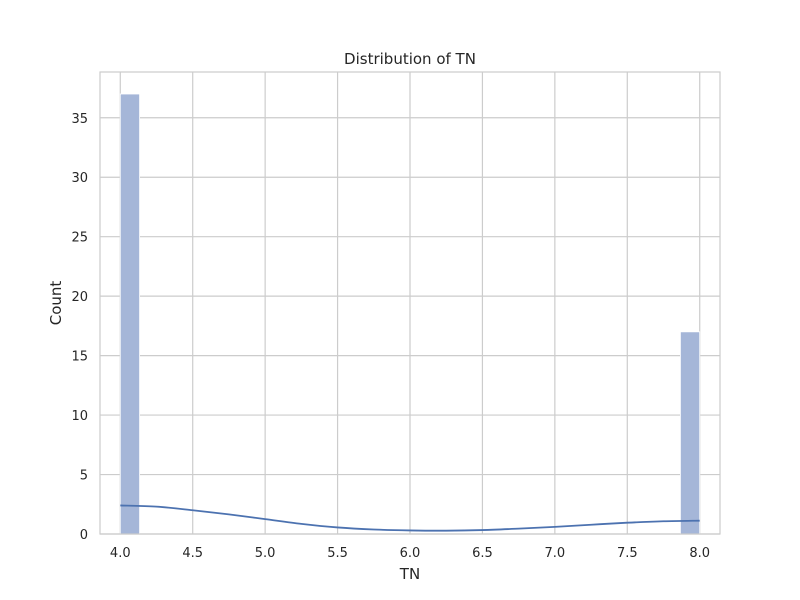 This screenshot has width=800, height=600. What do you see at coordinates (56, 303) in the screenshot?
I see `y-axis-title: Count` at bounding box center [56, 303].